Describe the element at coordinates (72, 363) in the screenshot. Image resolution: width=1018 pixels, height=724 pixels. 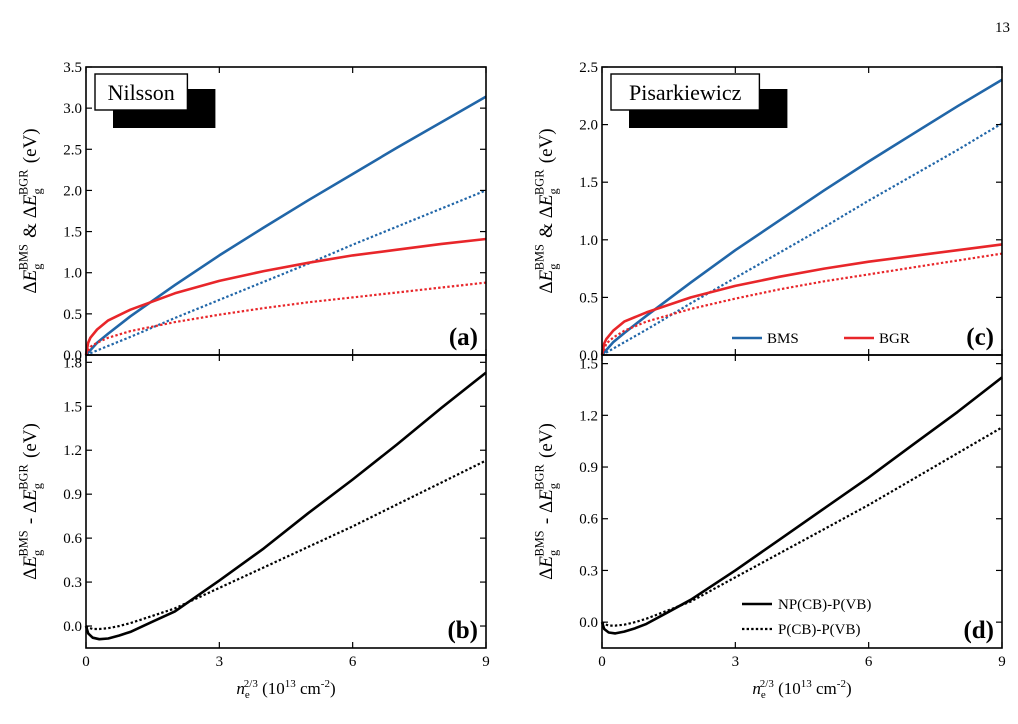
I see `y-tick-label: 1.8` at that location.